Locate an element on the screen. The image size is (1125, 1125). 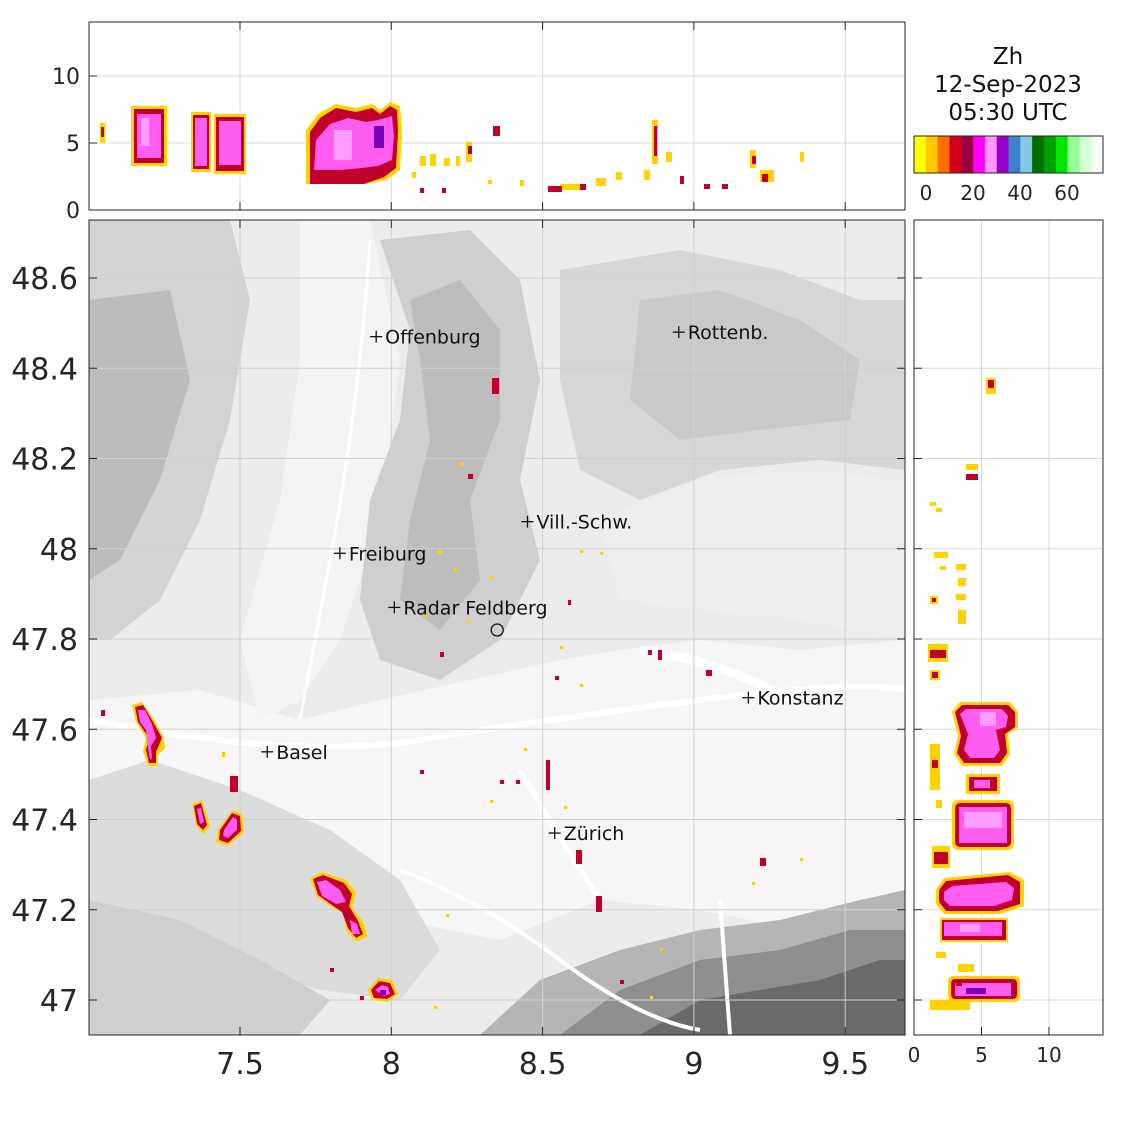
city-marker: Rottenb. is located at coordinates (720, 333).